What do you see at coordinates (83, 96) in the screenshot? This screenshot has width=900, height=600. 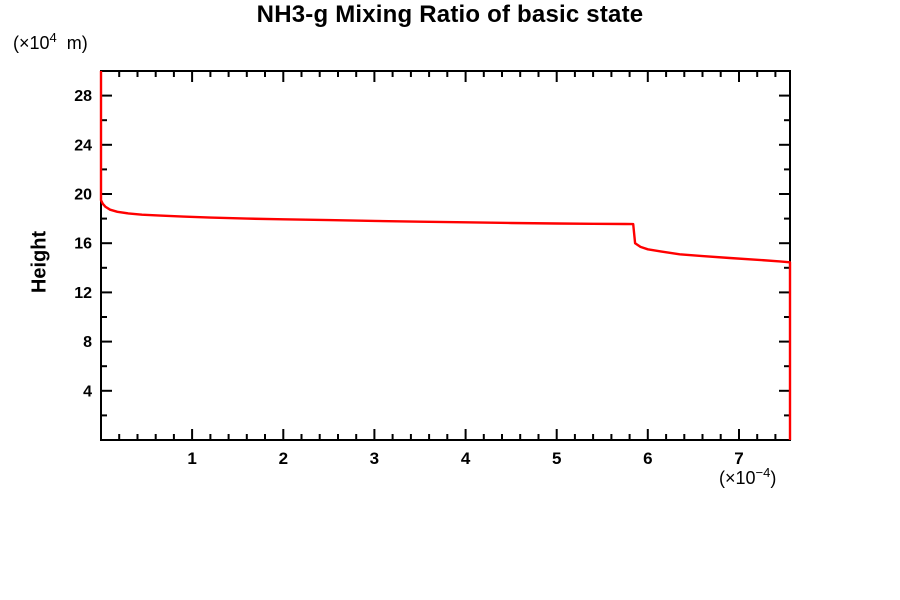 I see `y-tick-label: 28` at bounding box center [83, 96].